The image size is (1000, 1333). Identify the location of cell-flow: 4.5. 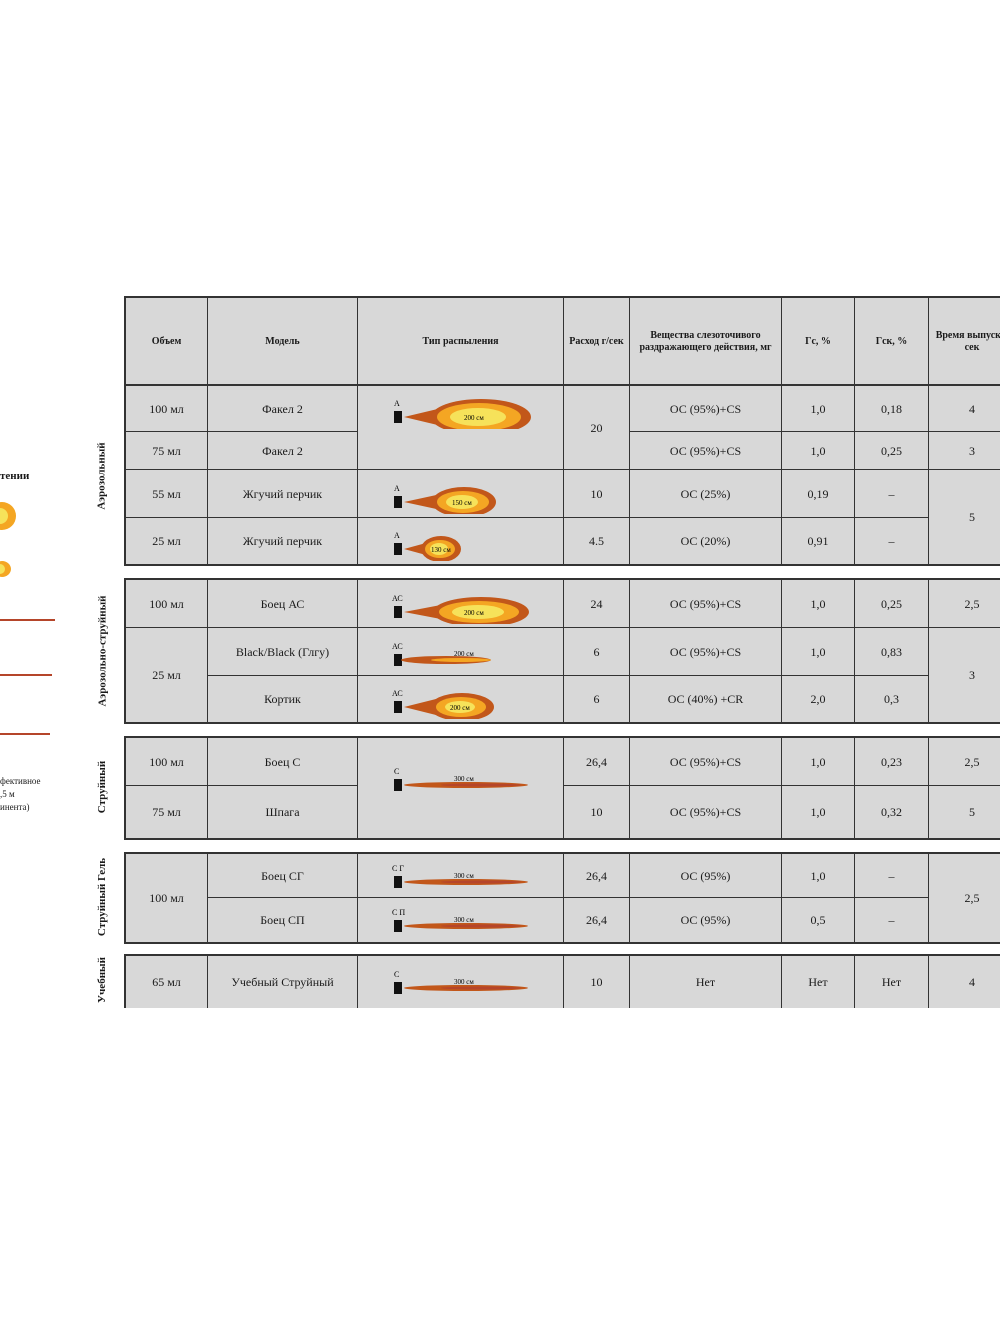
(597, 541).